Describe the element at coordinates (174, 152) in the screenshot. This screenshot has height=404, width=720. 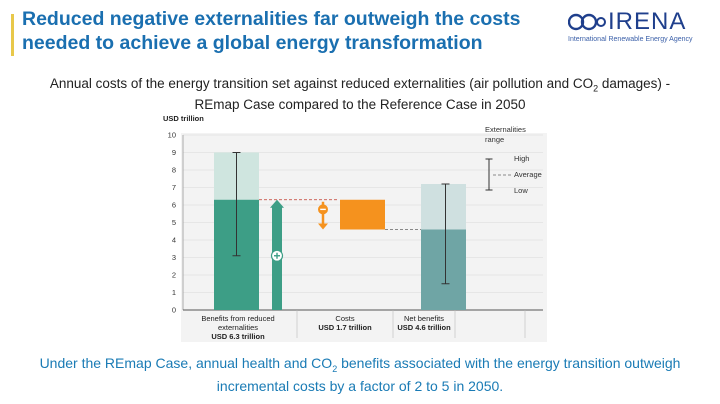
I see `y-tick-label: 9` at that location.